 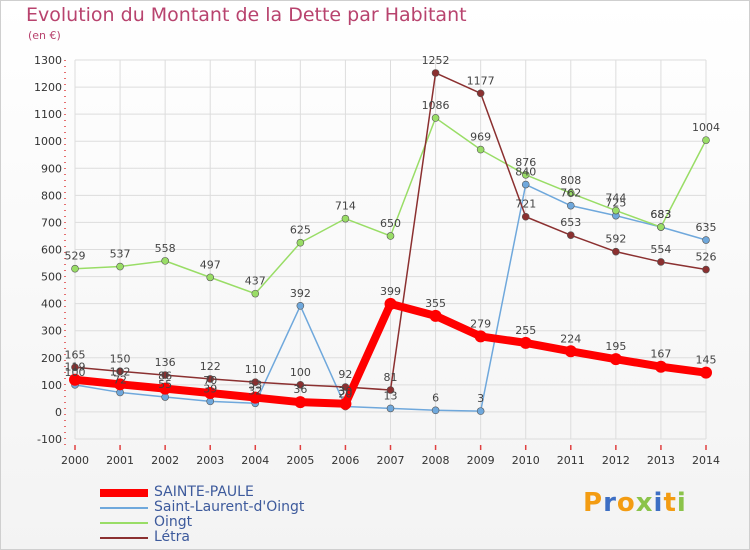 I want to click on legend-label: Saint-Laurent-d'Oingt, so click(x=229, y=507).